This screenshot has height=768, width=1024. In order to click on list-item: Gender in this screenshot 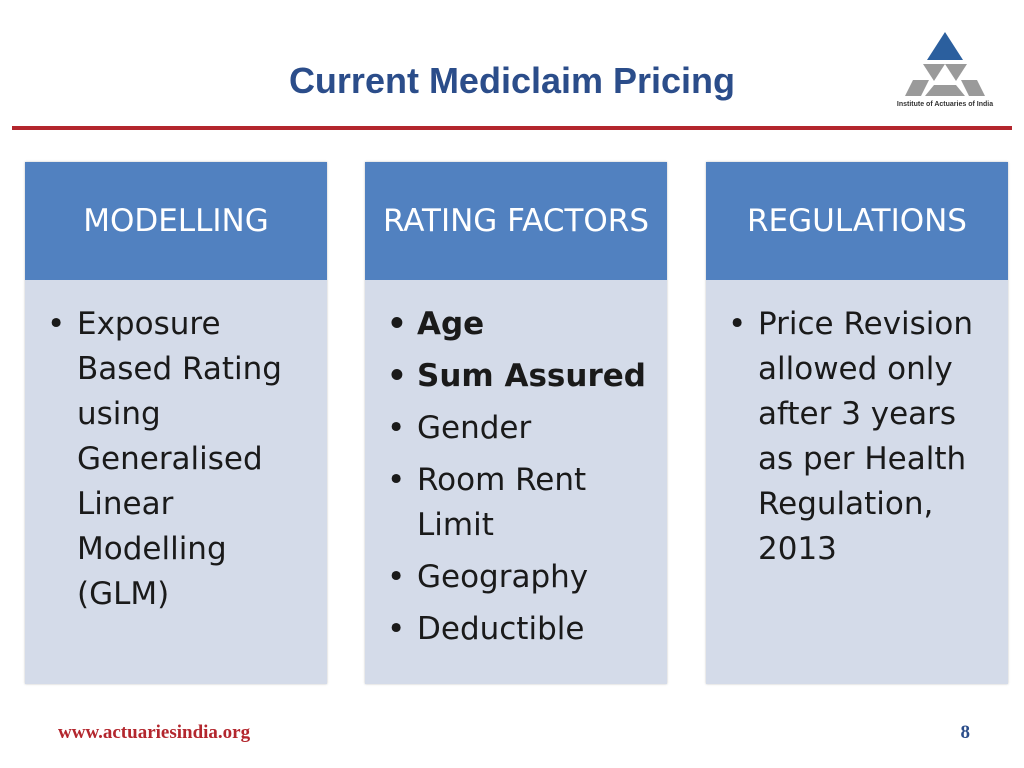, I will do `click(518, 428)`.